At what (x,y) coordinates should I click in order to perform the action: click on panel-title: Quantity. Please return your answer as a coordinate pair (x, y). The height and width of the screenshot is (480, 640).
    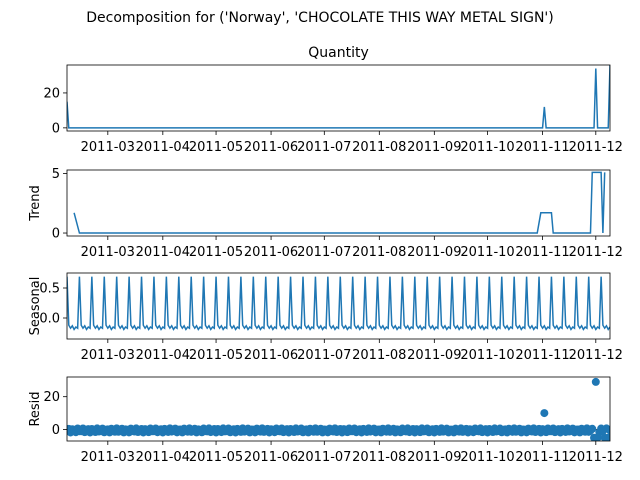
    Looking at the image, I should click on (338, 53).